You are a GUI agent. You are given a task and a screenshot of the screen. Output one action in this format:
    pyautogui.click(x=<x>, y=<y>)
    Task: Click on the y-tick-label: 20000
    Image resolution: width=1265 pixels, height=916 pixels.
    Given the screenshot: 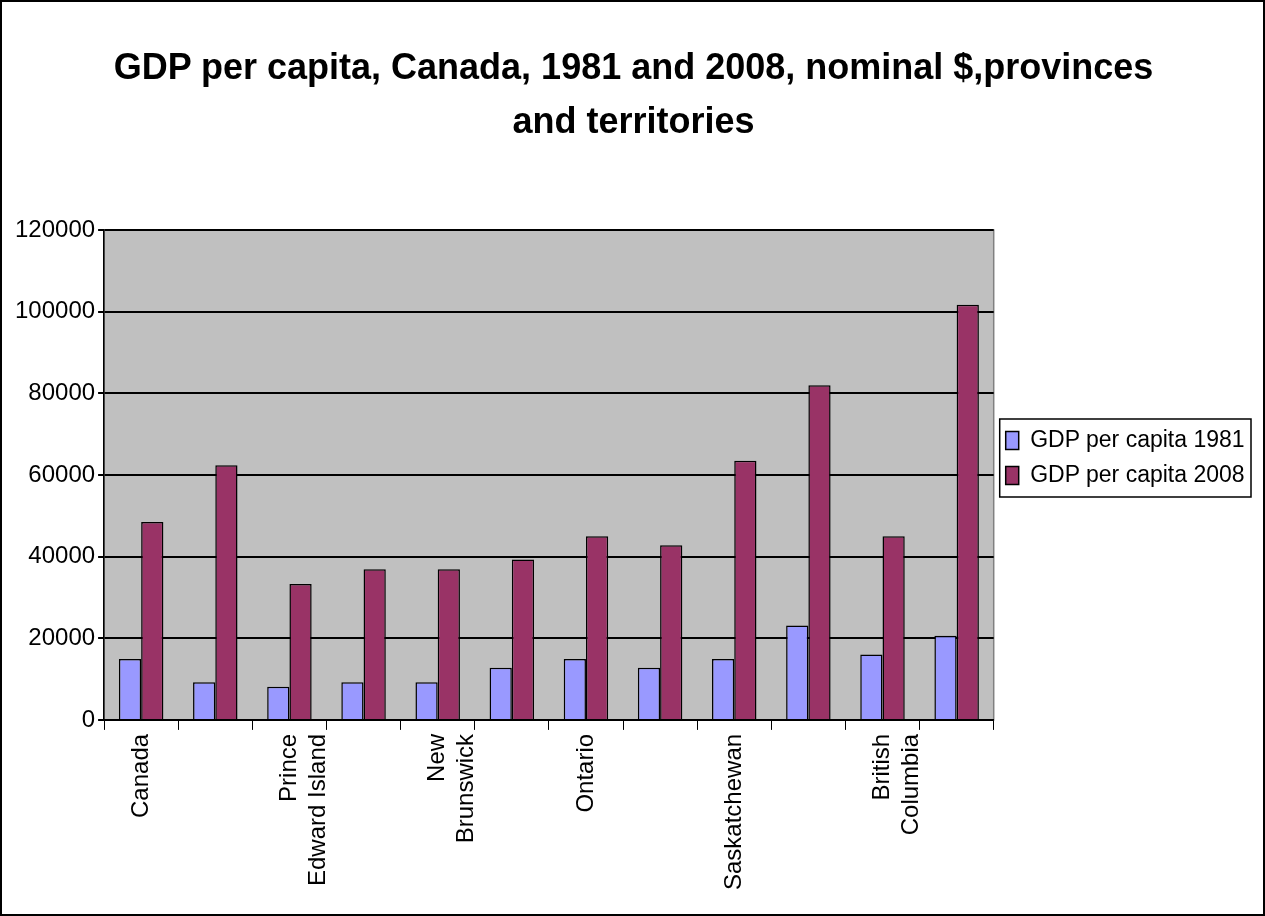 What is the action you would take?
    pyautogui.click(x=62, y=636)
    